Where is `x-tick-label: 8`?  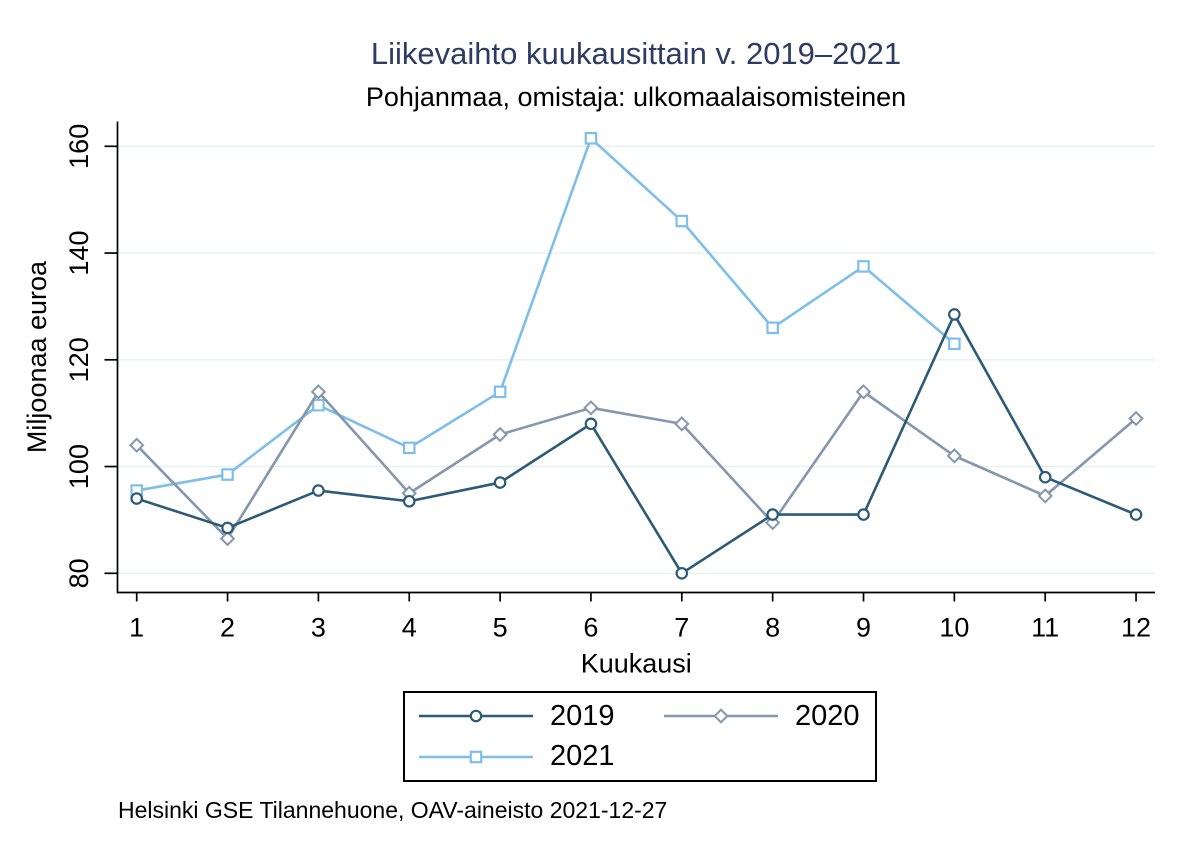 x-tick-label: 8 is located at coordinates (772, 628).